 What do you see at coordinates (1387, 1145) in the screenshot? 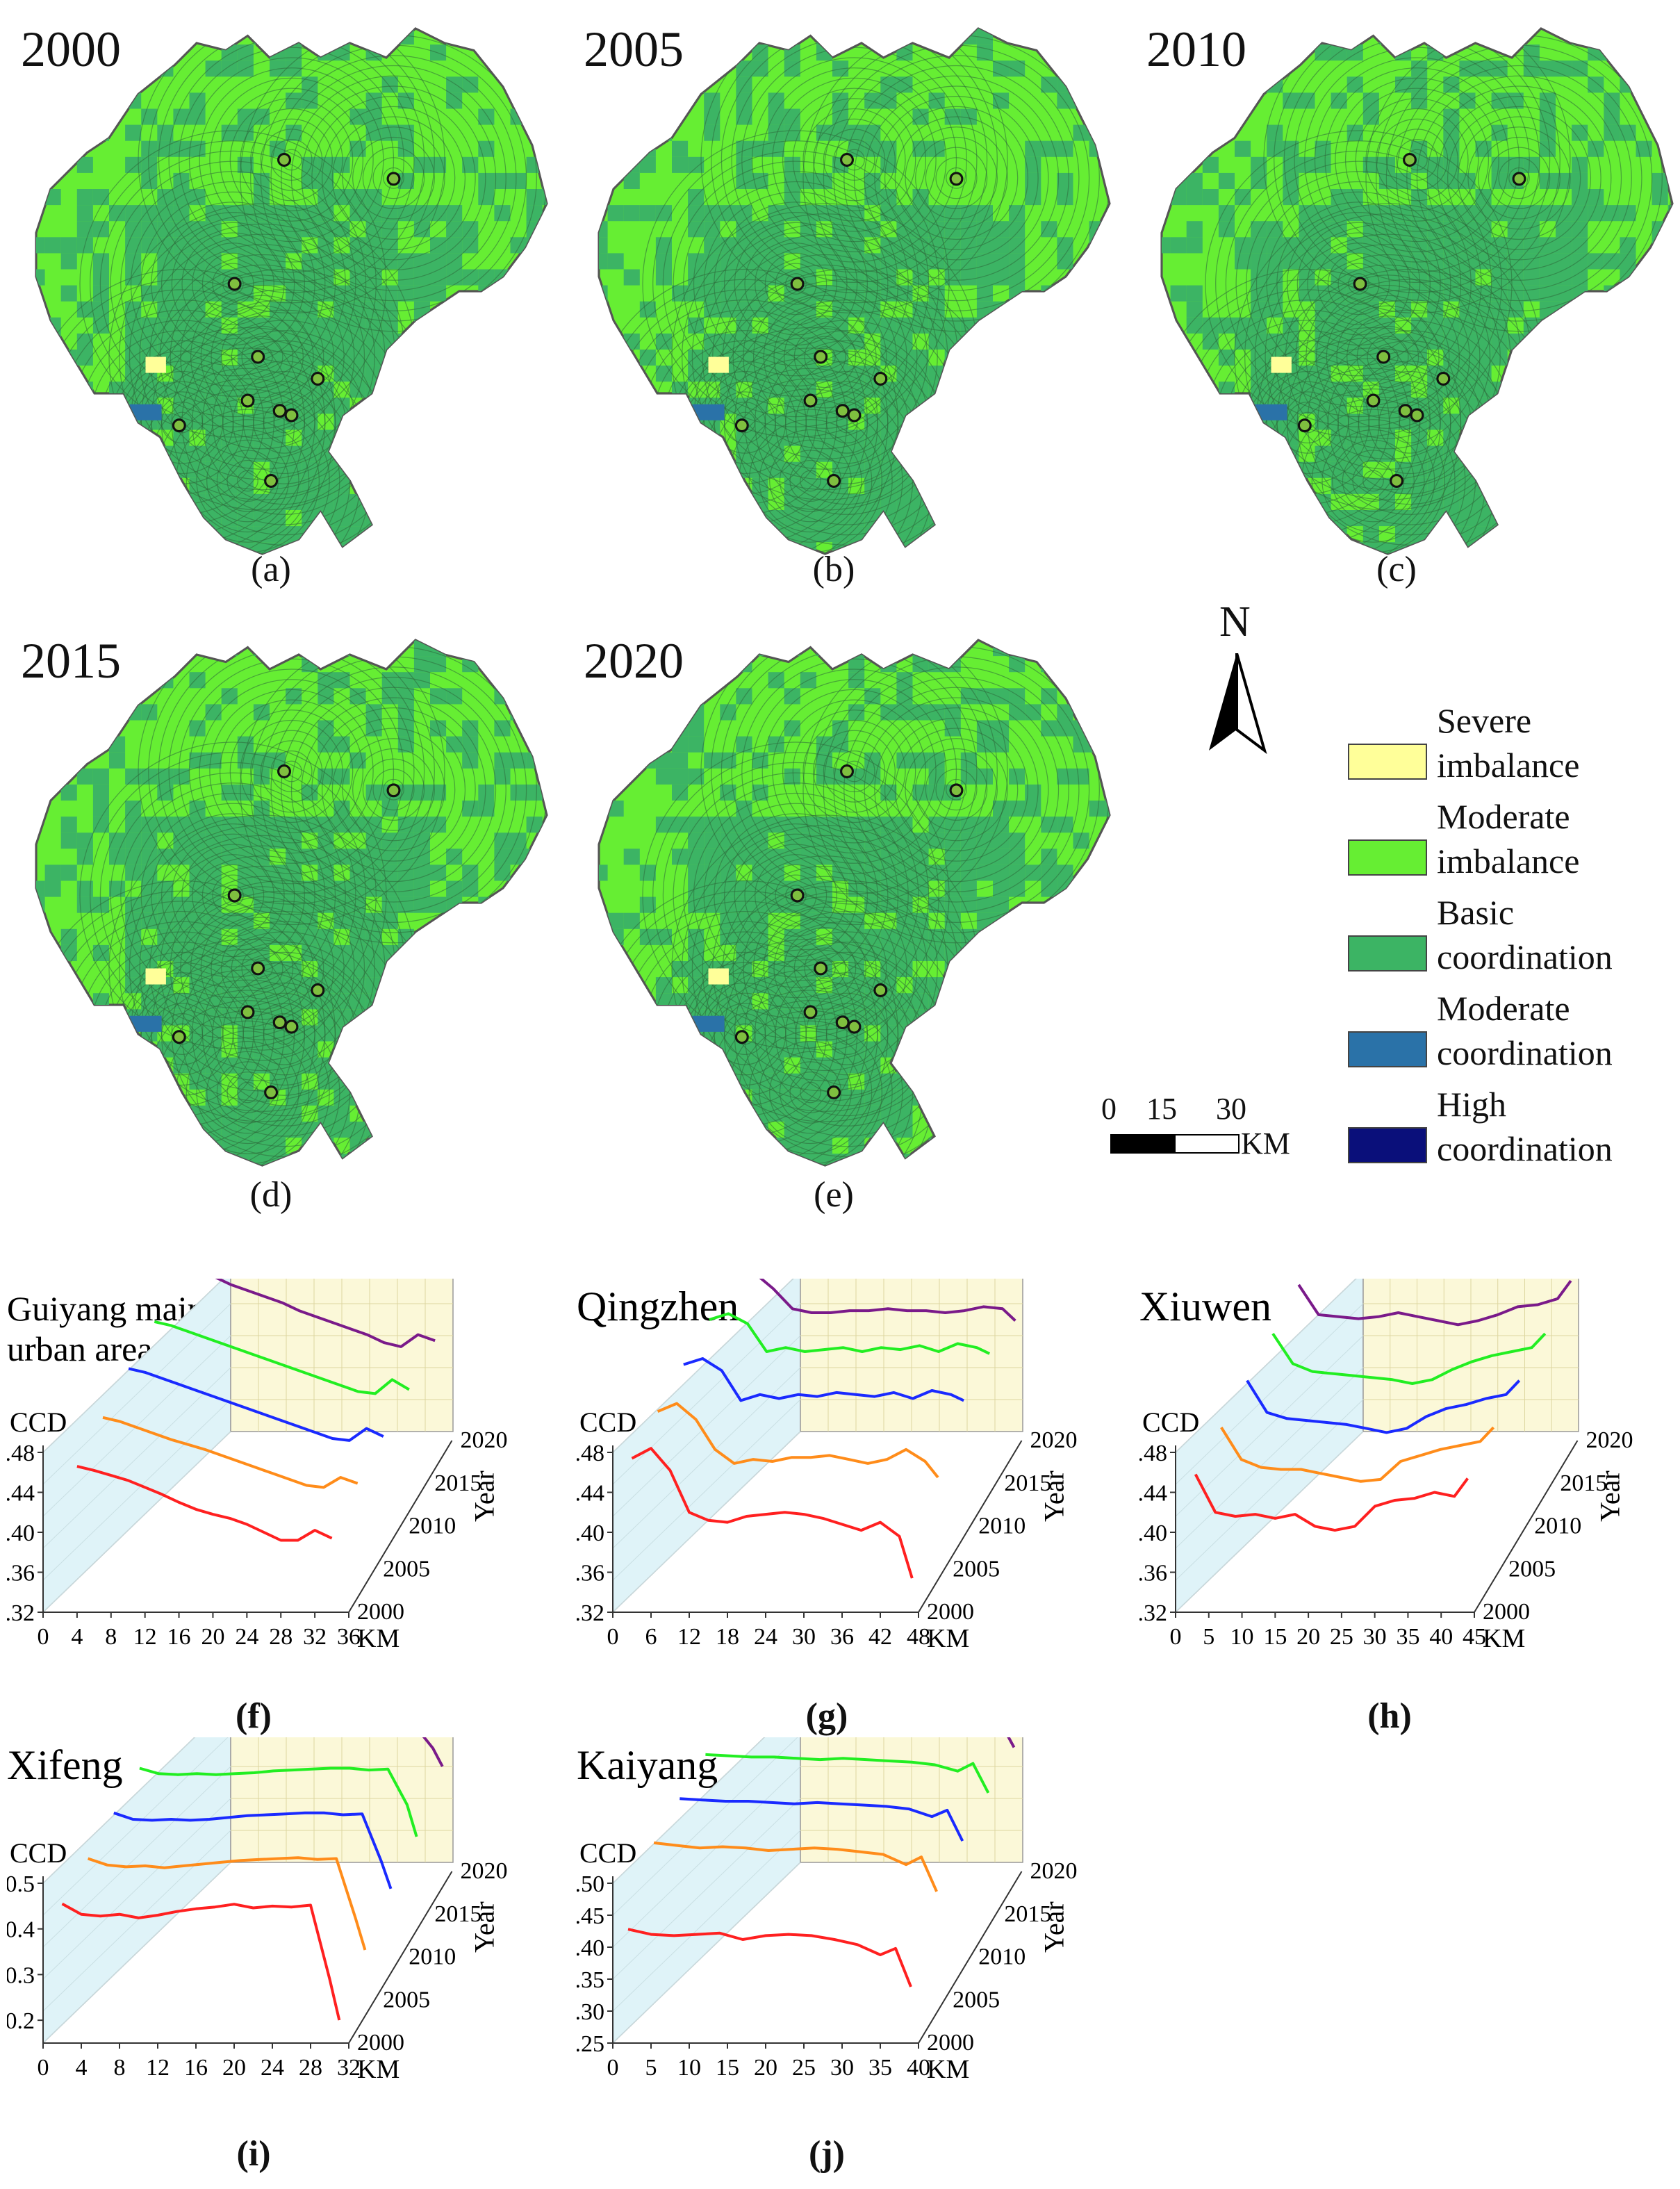
I see `legend-swatch-high-coordination` at bounding box center [1387, 1145].